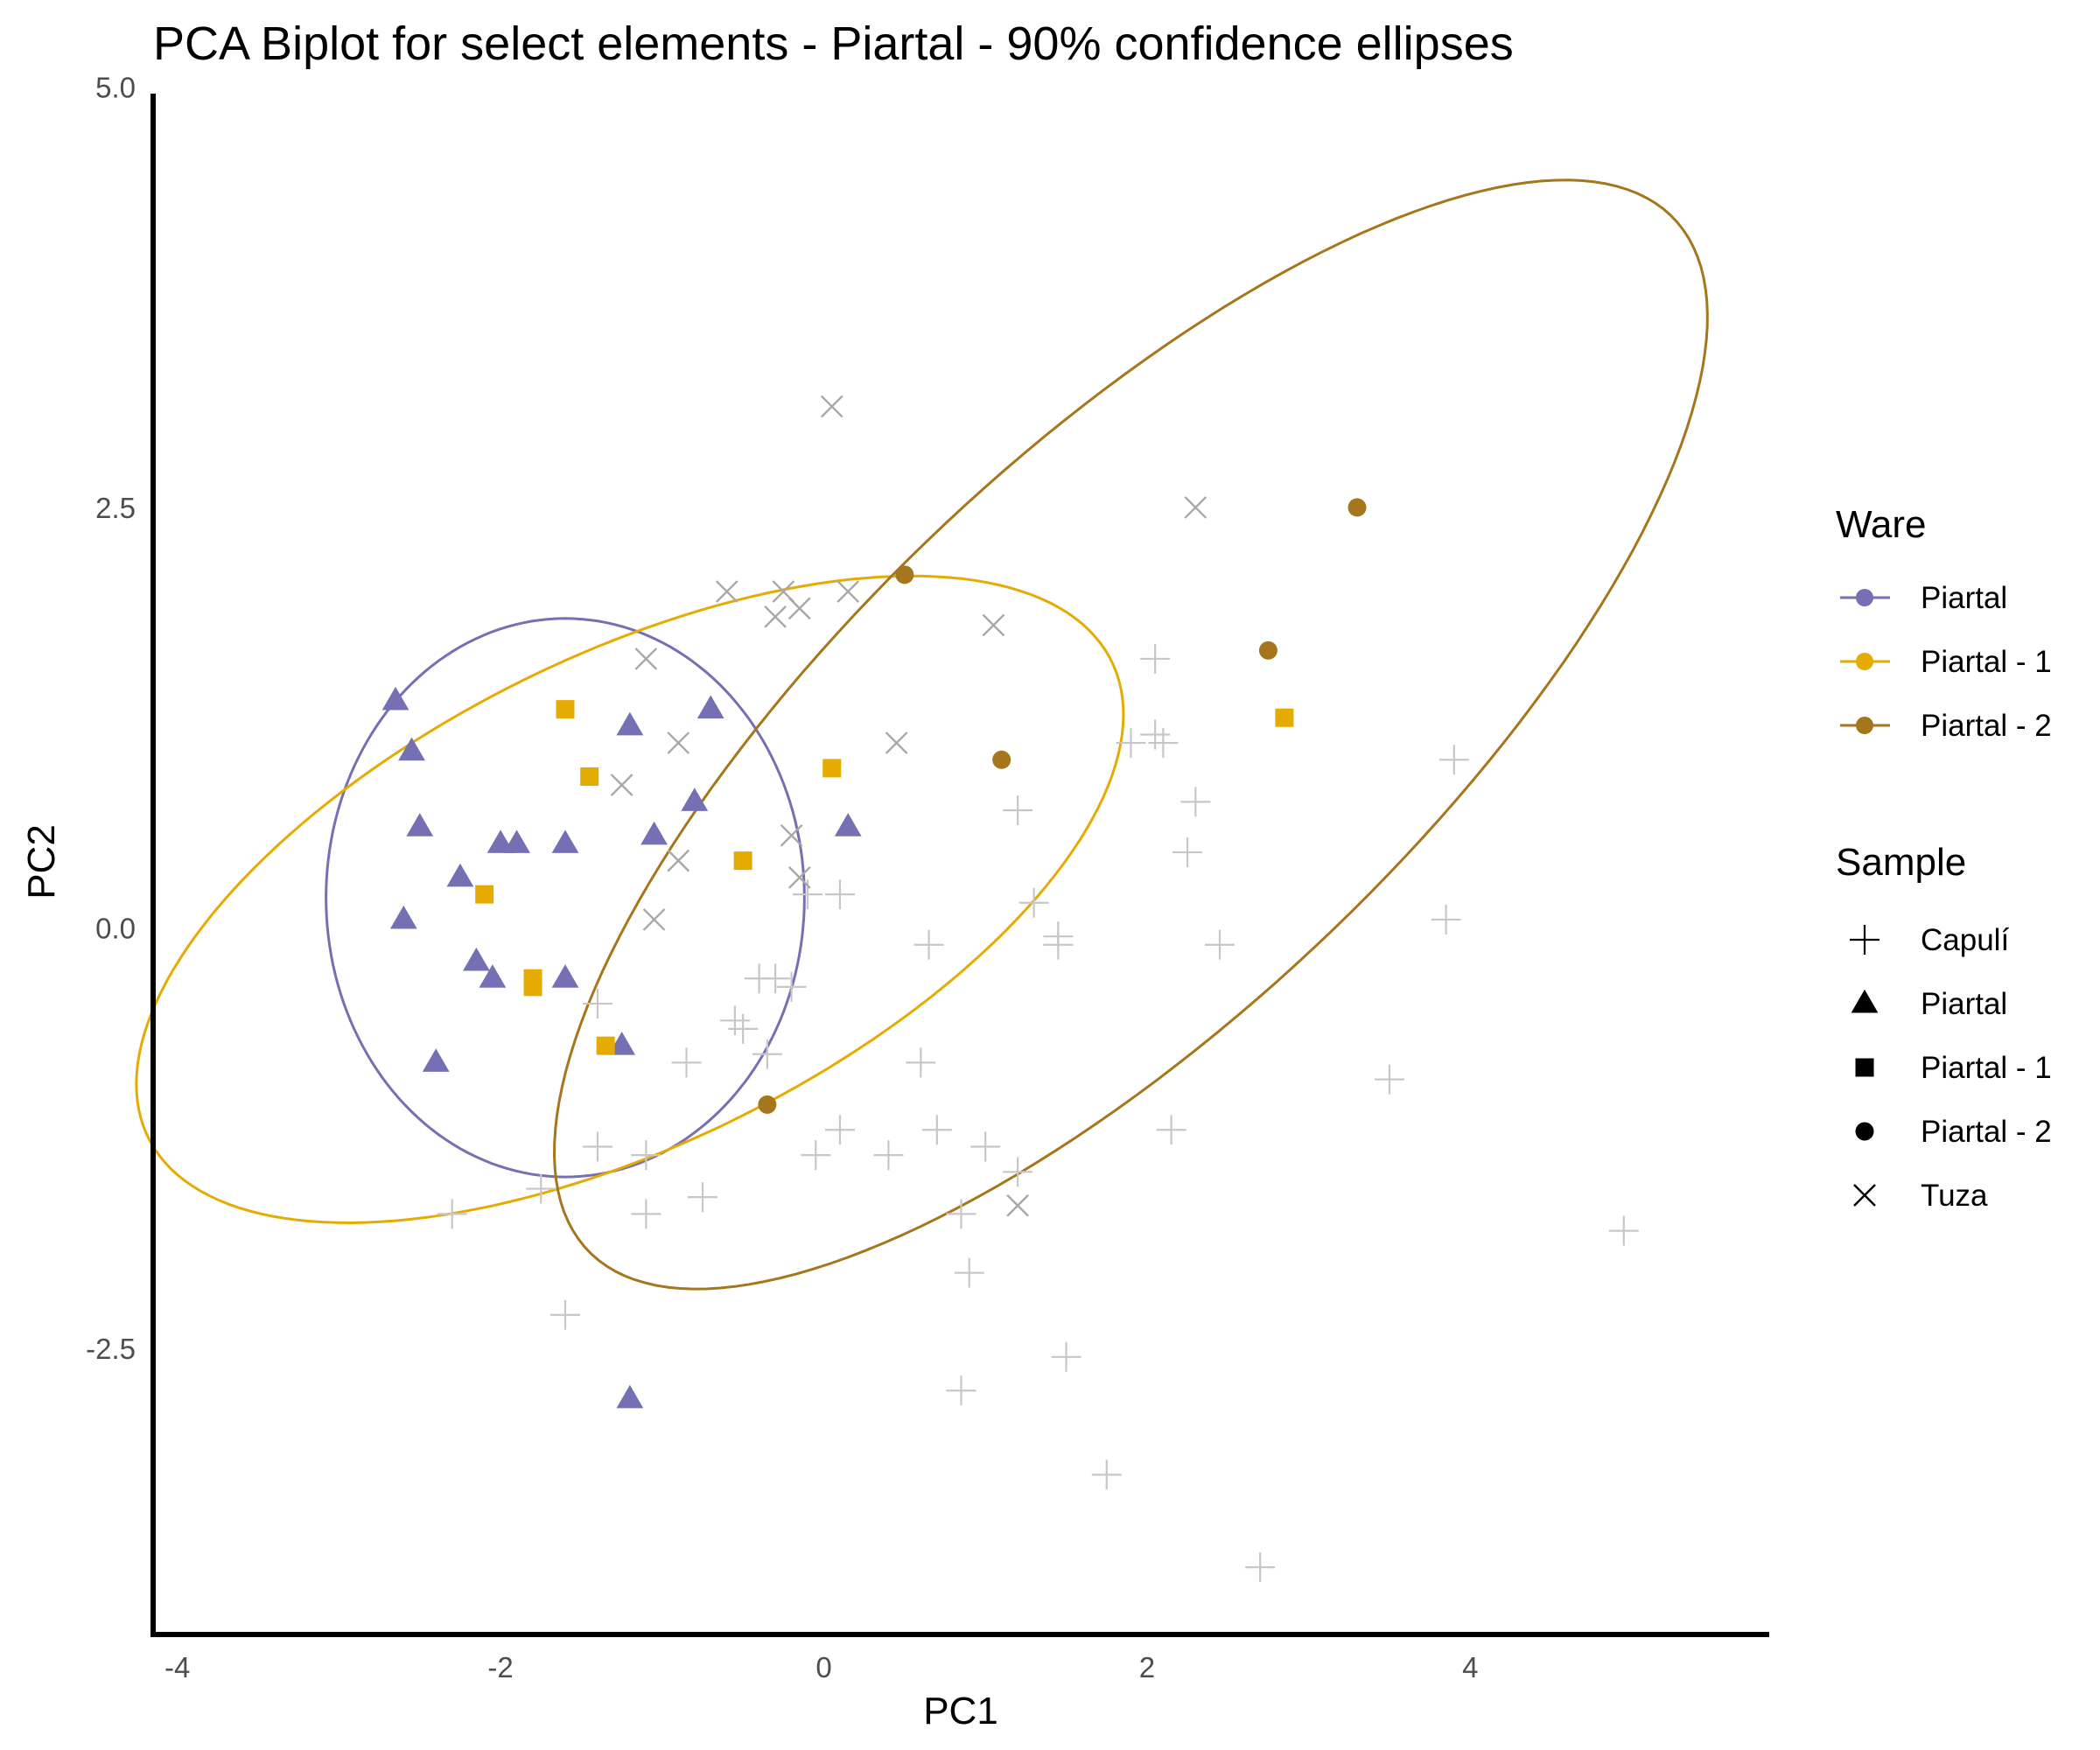  What do you see at coordinates (1986, 1132) in the screenshot?
I see `legend-sample-label-piartal-2: Piartal - 2` at bounding box center [1986, 1132].